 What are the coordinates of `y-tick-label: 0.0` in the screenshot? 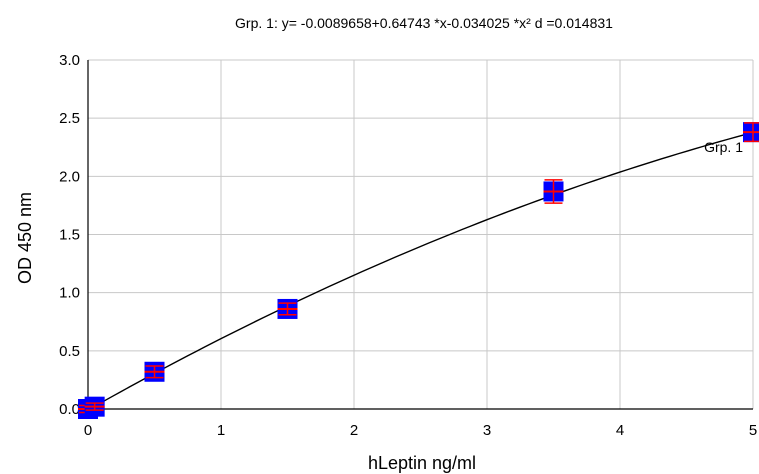 It's located at (69, 409).